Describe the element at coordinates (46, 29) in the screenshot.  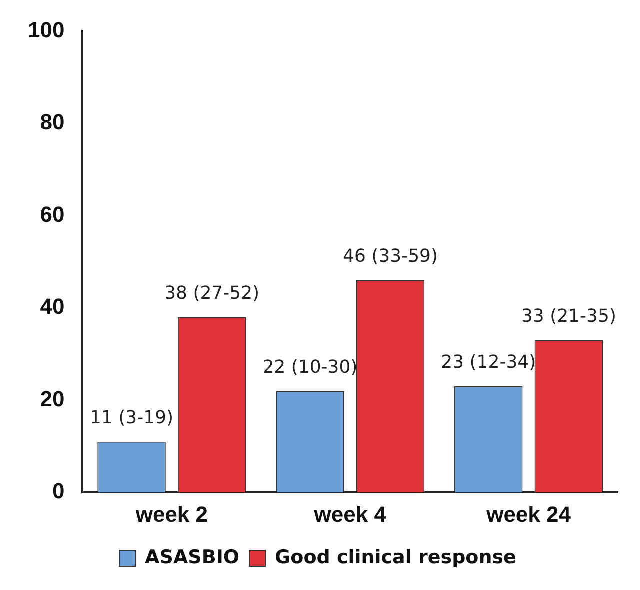
I see `y-tick-label: 100` at that location.